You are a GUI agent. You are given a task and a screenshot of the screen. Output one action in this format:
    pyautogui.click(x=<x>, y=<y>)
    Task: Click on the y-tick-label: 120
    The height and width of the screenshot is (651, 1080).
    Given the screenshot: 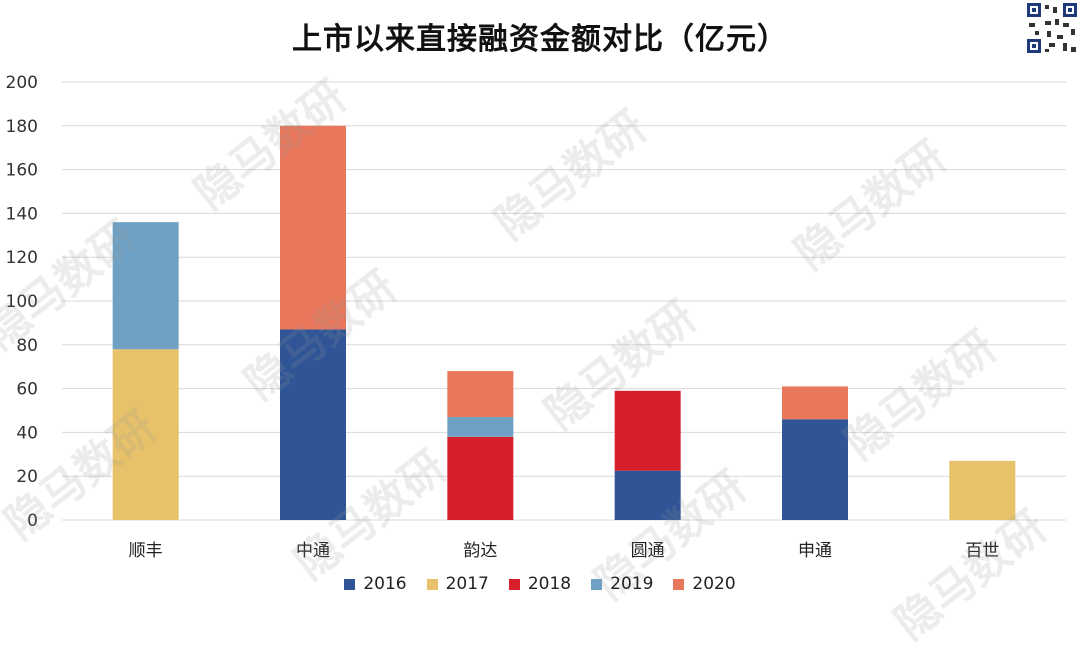 What is the action you would take?
    pyautogui.click(x=22, y=258)
    